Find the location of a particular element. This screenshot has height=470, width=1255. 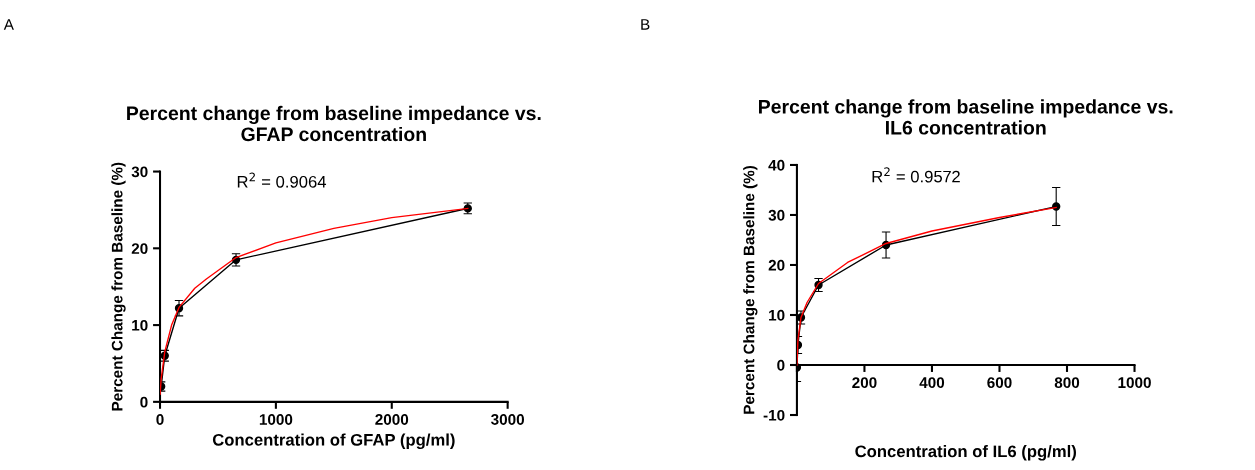

chart-title: Percent change from baseline impedance vs. GFAP concentration is located at coordinates (334, 123).